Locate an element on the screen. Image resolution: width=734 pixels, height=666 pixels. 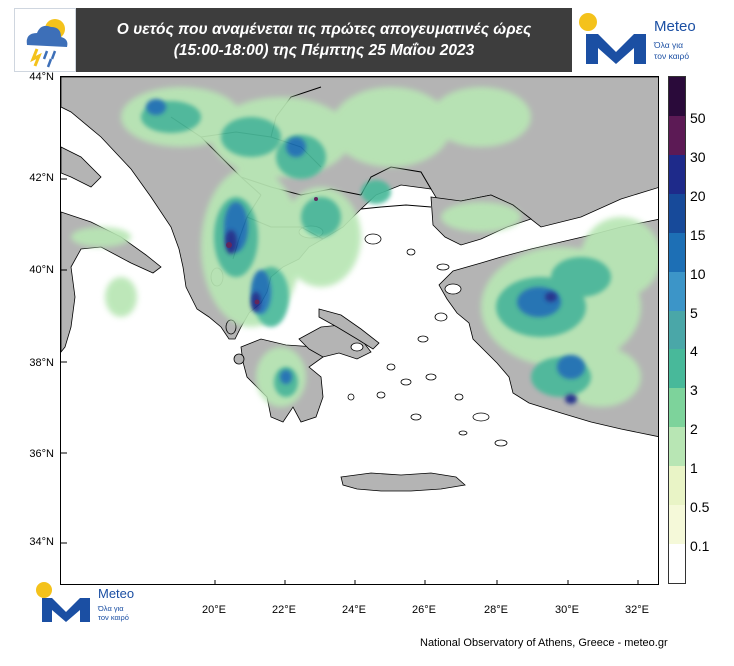
title-line-2: (15:00-18:00) της Πέμπτης 25 Μαΐου 2023 is located at coordinates (324, 50).